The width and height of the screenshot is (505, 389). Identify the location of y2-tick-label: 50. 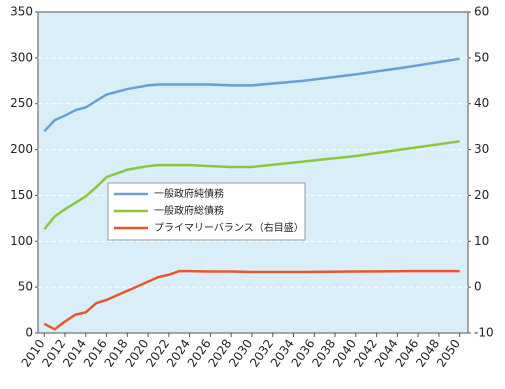
(481, 57).